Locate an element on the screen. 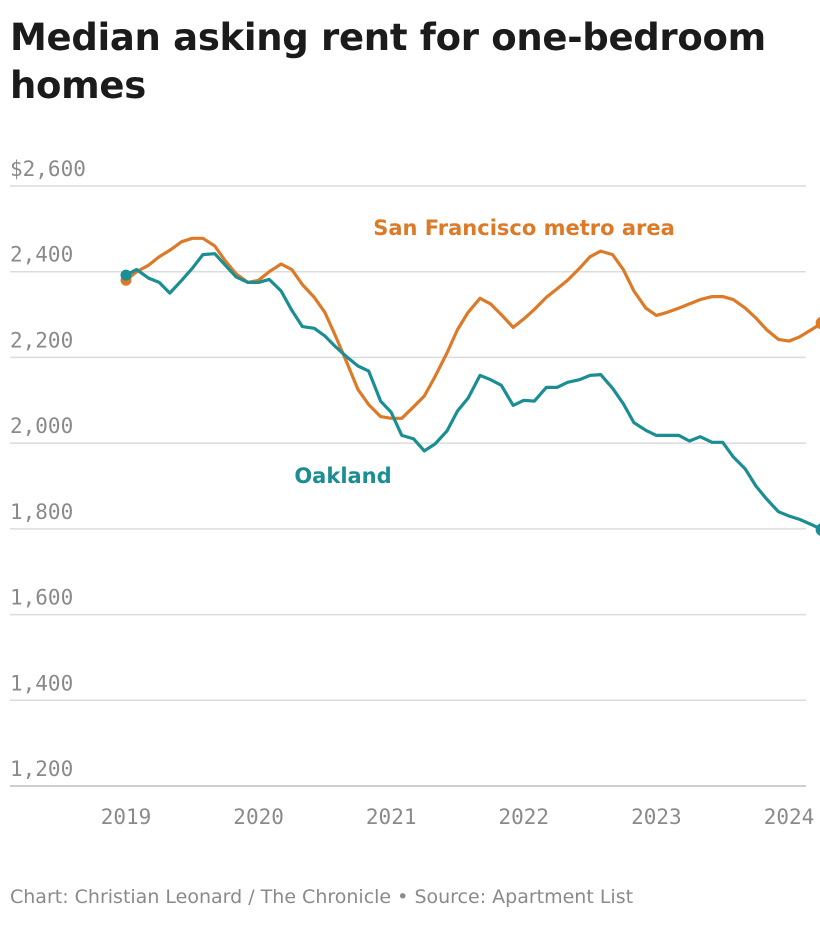 This screenshot has width=820, height=926. y-tick-label: 2,000 is located at coordinates (41, 426).